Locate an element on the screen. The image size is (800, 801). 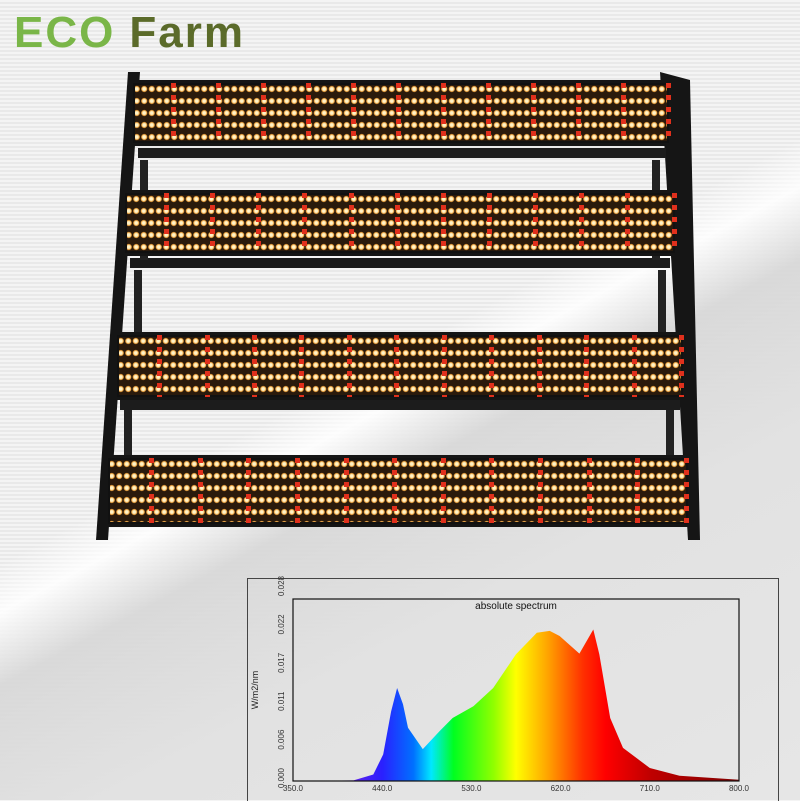
x-tick-label: 620.0 is located at coordinates (561, 788).